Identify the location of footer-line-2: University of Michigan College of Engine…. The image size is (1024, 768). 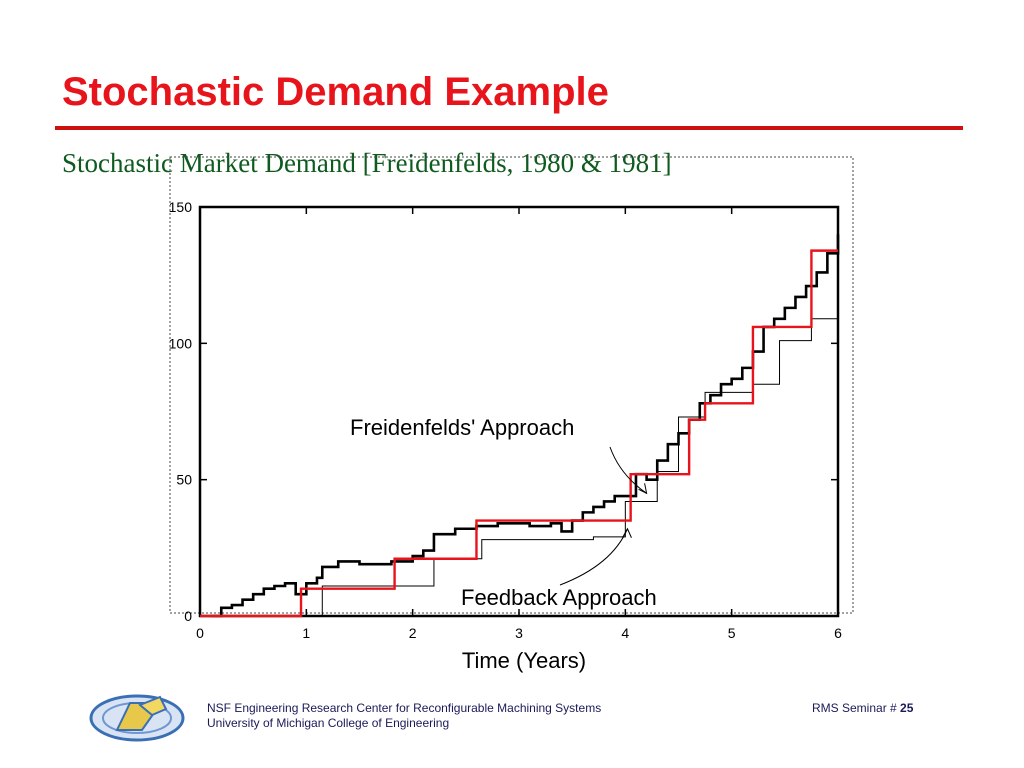
(328, 723).